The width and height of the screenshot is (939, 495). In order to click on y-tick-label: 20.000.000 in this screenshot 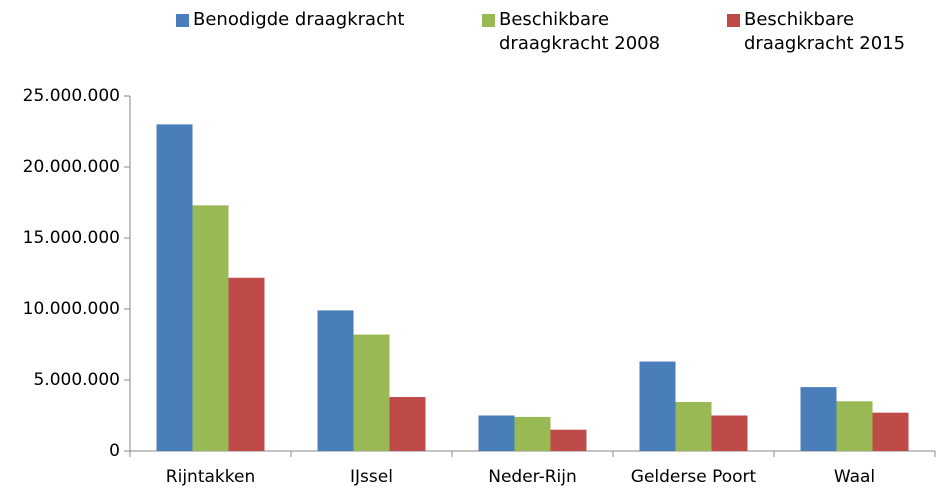, I will do `click(71, 167)`.